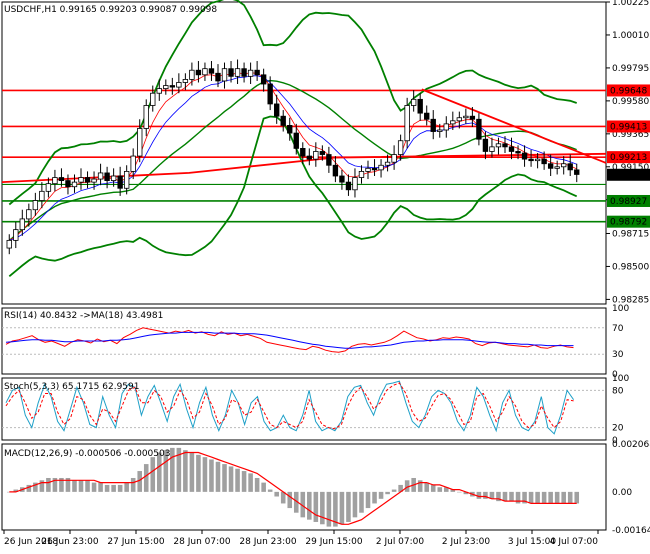  What do you see at coordinates (87, 454) in the screenshot?
I see `macd-header: MACD(12,26,9) -0.000506 -0.000503` at bounding box center [87, 454].